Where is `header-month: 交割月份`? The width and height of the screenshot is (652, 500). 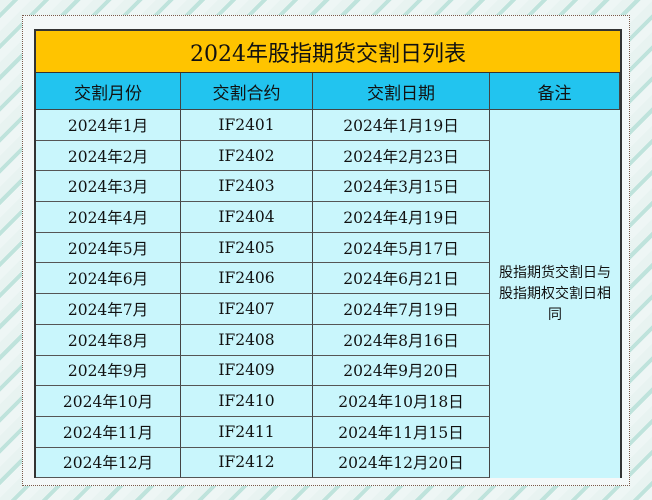 header-month: 交割月份 is located at coordinates (108, 91).